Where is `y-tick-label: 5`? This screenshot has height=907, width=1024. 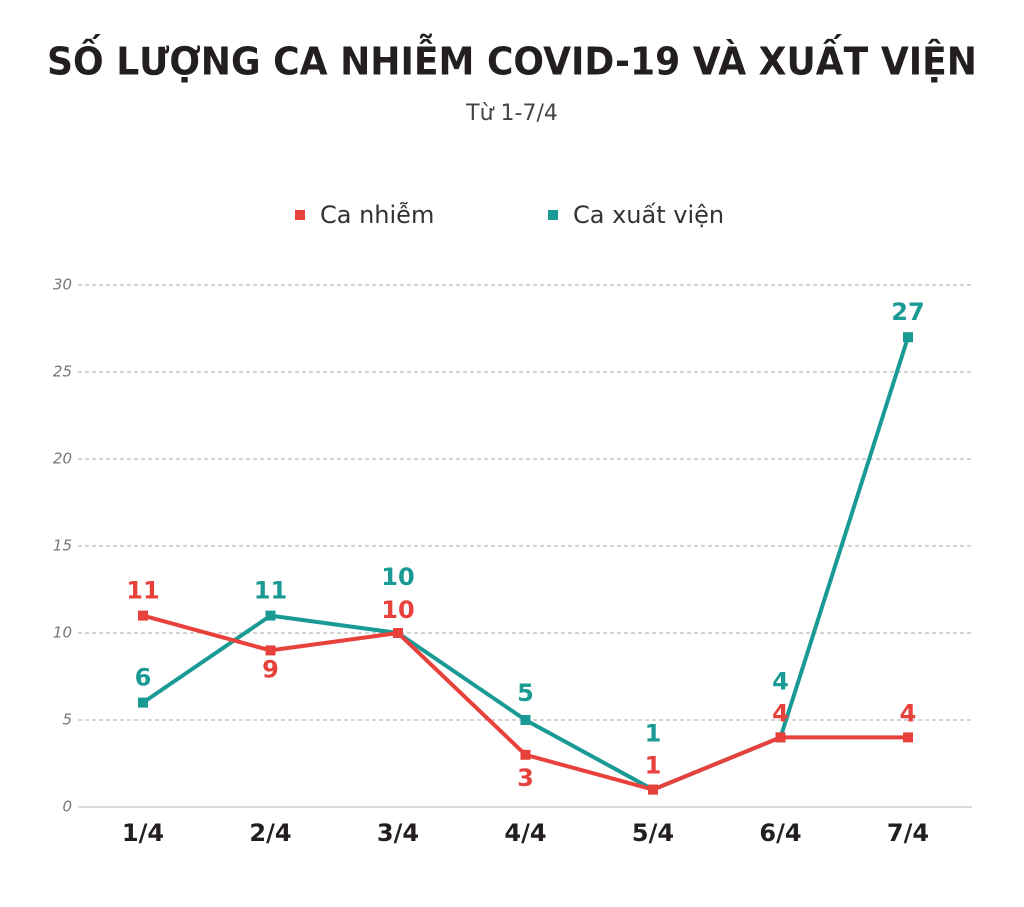
y-tick-label: 5 is located at coordinates (67, 720).